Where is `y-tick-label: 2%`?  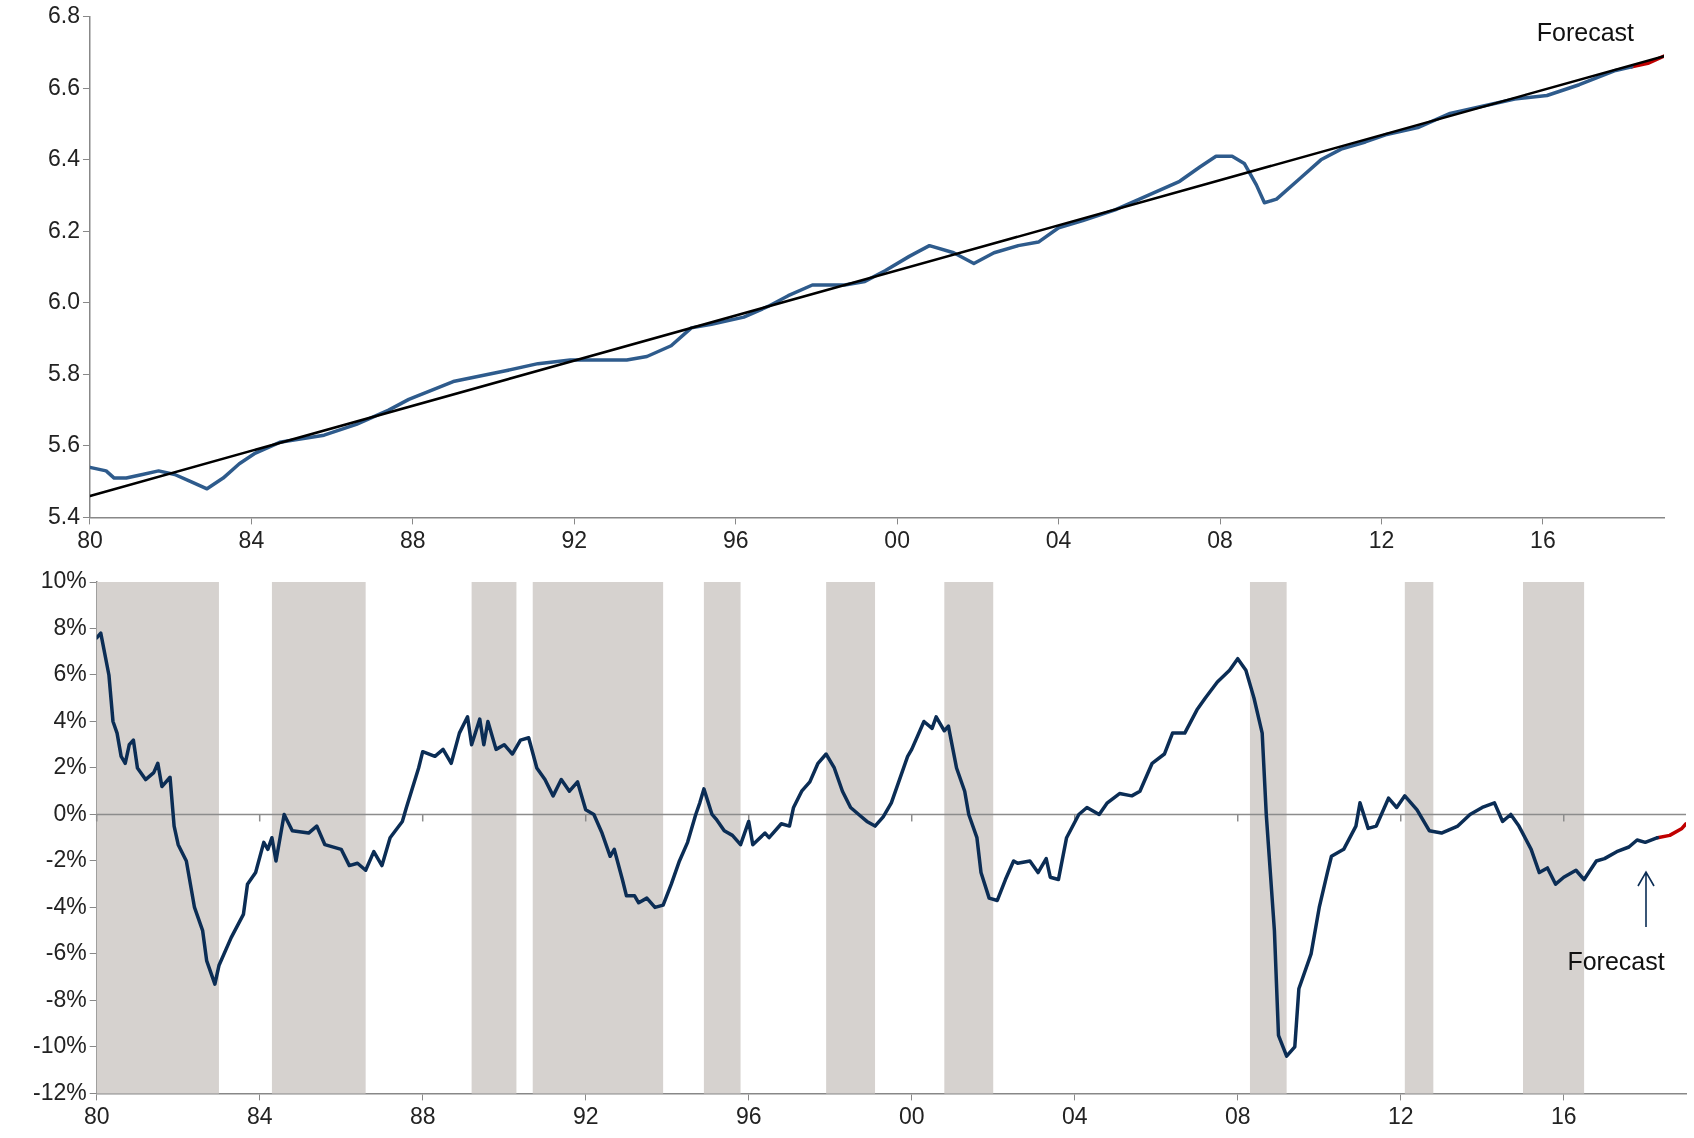
y-tick-label: 2% is located at coordinates (70, 766).